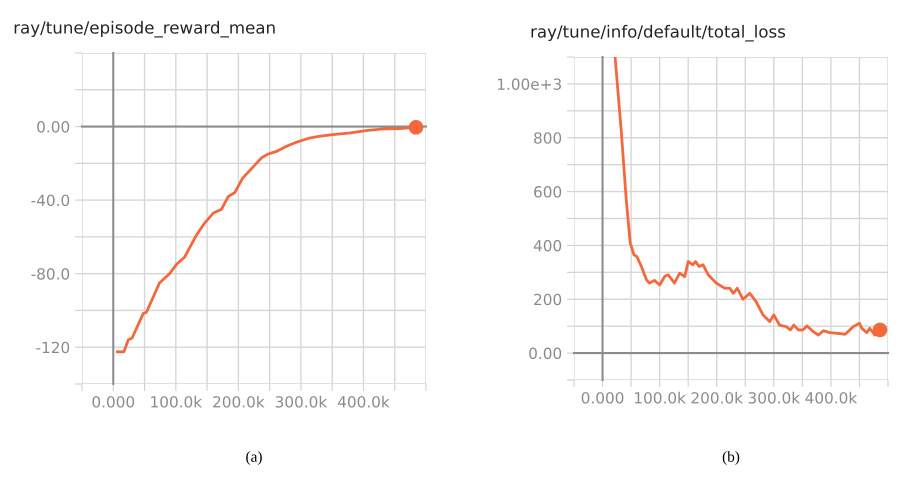 The image size is (906, 485). Describe the element at coordinates (548, 300) in the screenshot. I see `y-tick-label: 200` at that location.